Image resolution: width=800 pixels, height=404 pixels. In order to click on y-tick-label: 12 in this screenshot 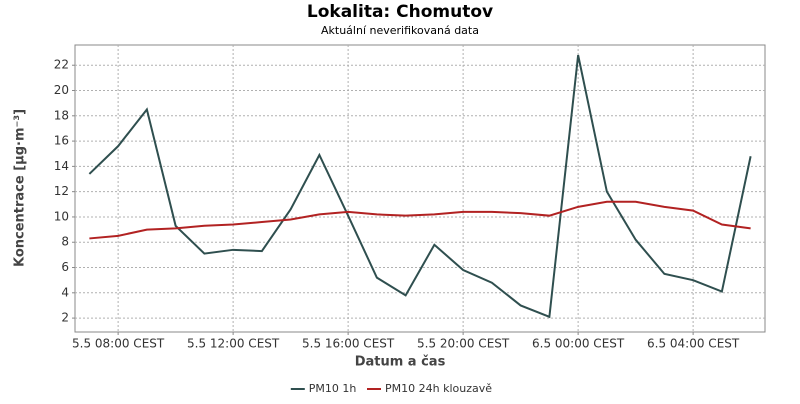, I will do `click(61, 191)`.